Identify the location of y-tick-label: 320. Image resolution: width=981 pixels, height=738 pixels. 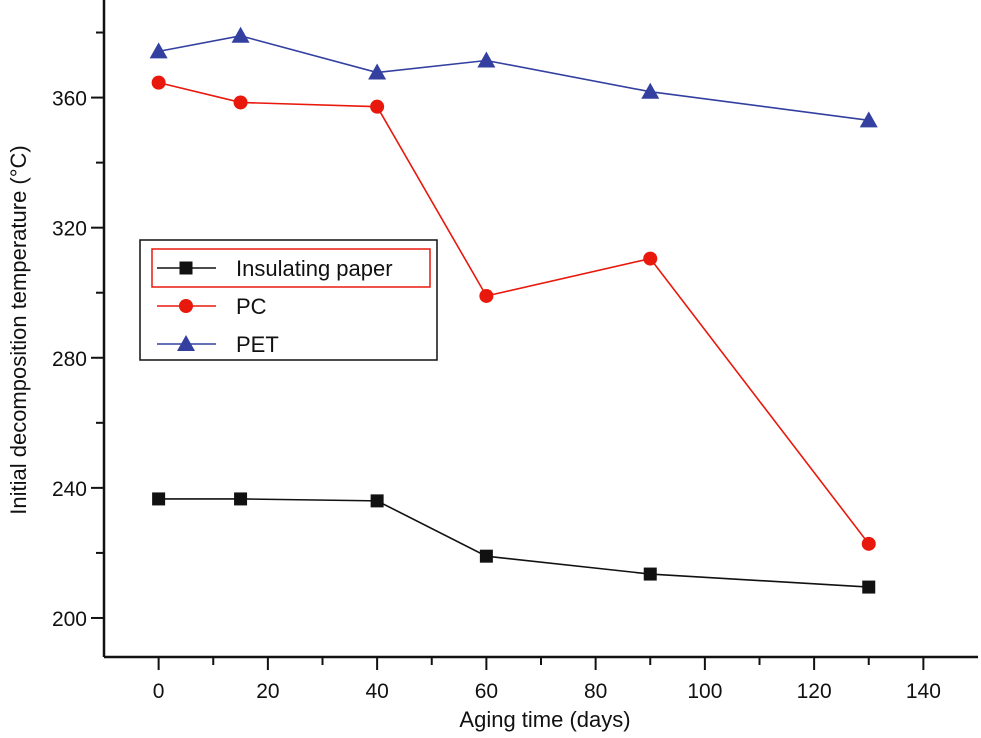
(69, 229).